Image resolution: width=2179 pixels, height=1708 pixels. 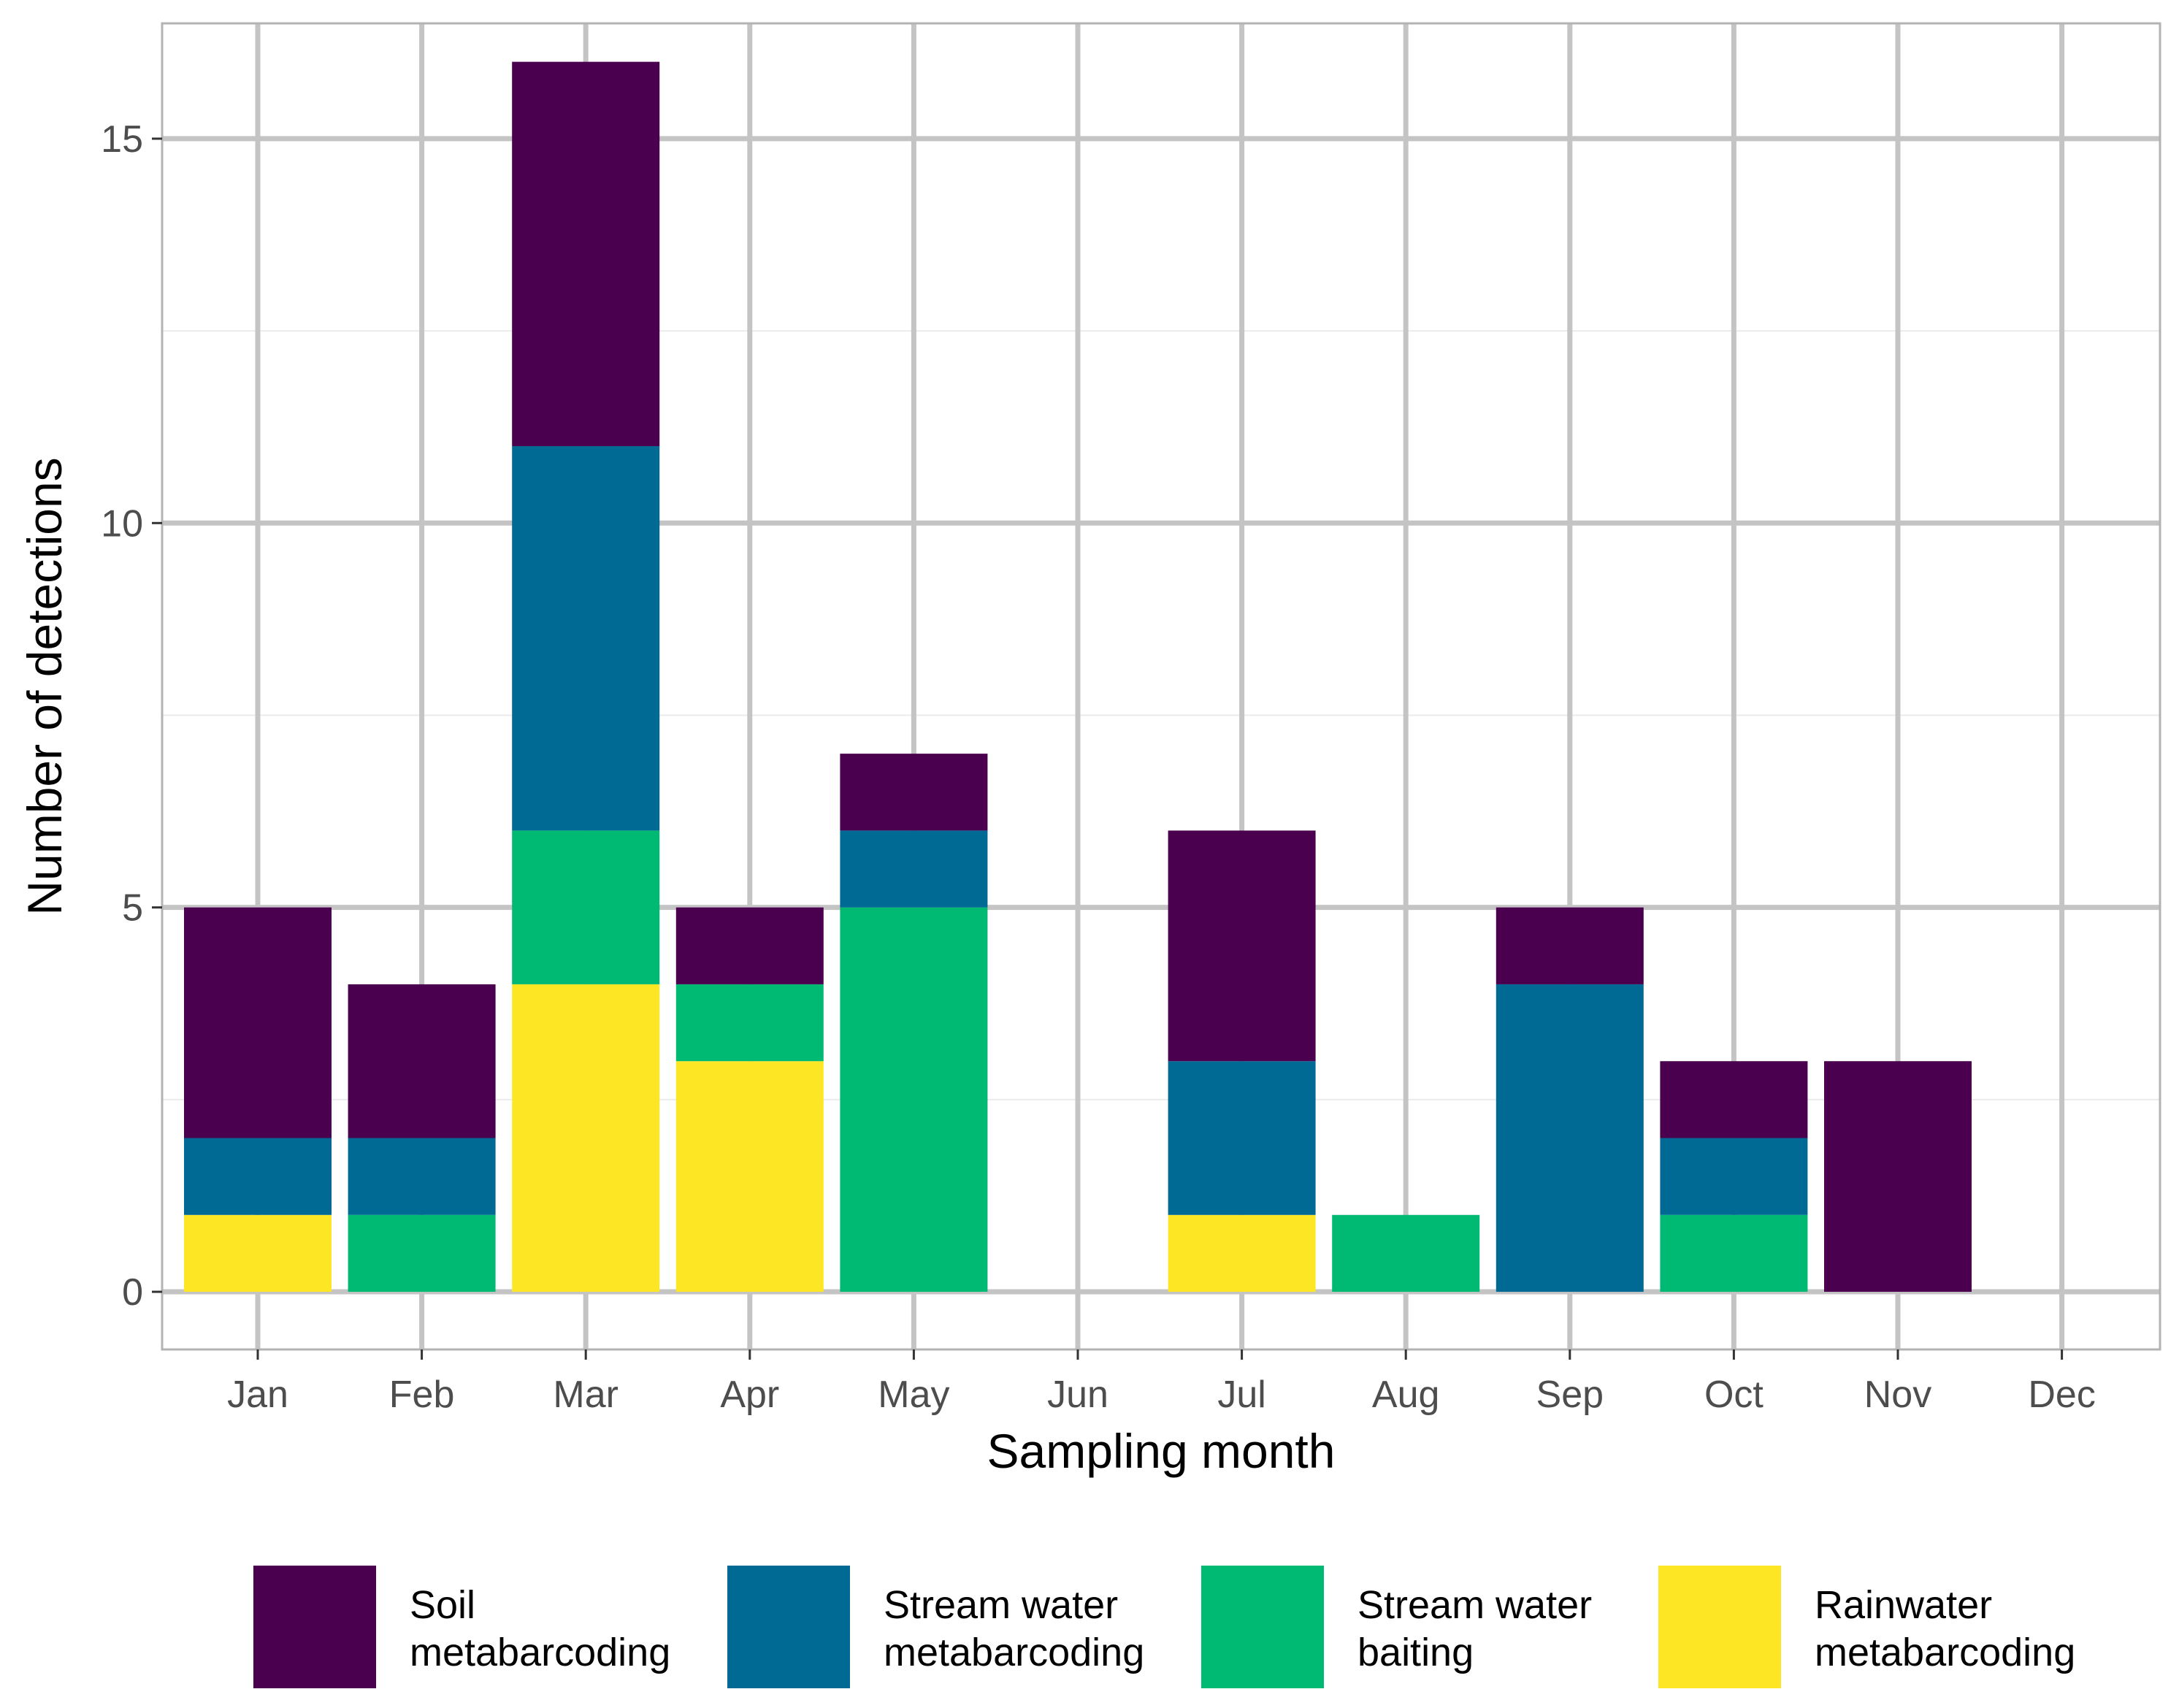 I want to click on y-tick-label: 10, so click(x=122, y=523).